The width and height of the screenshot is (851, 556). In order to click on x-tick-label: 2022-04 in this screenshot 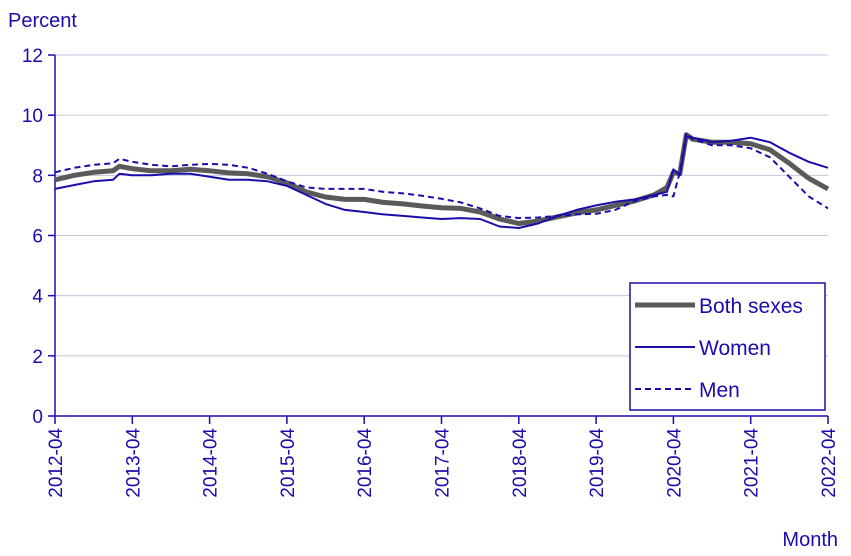, I will do `click(829, 463)`.